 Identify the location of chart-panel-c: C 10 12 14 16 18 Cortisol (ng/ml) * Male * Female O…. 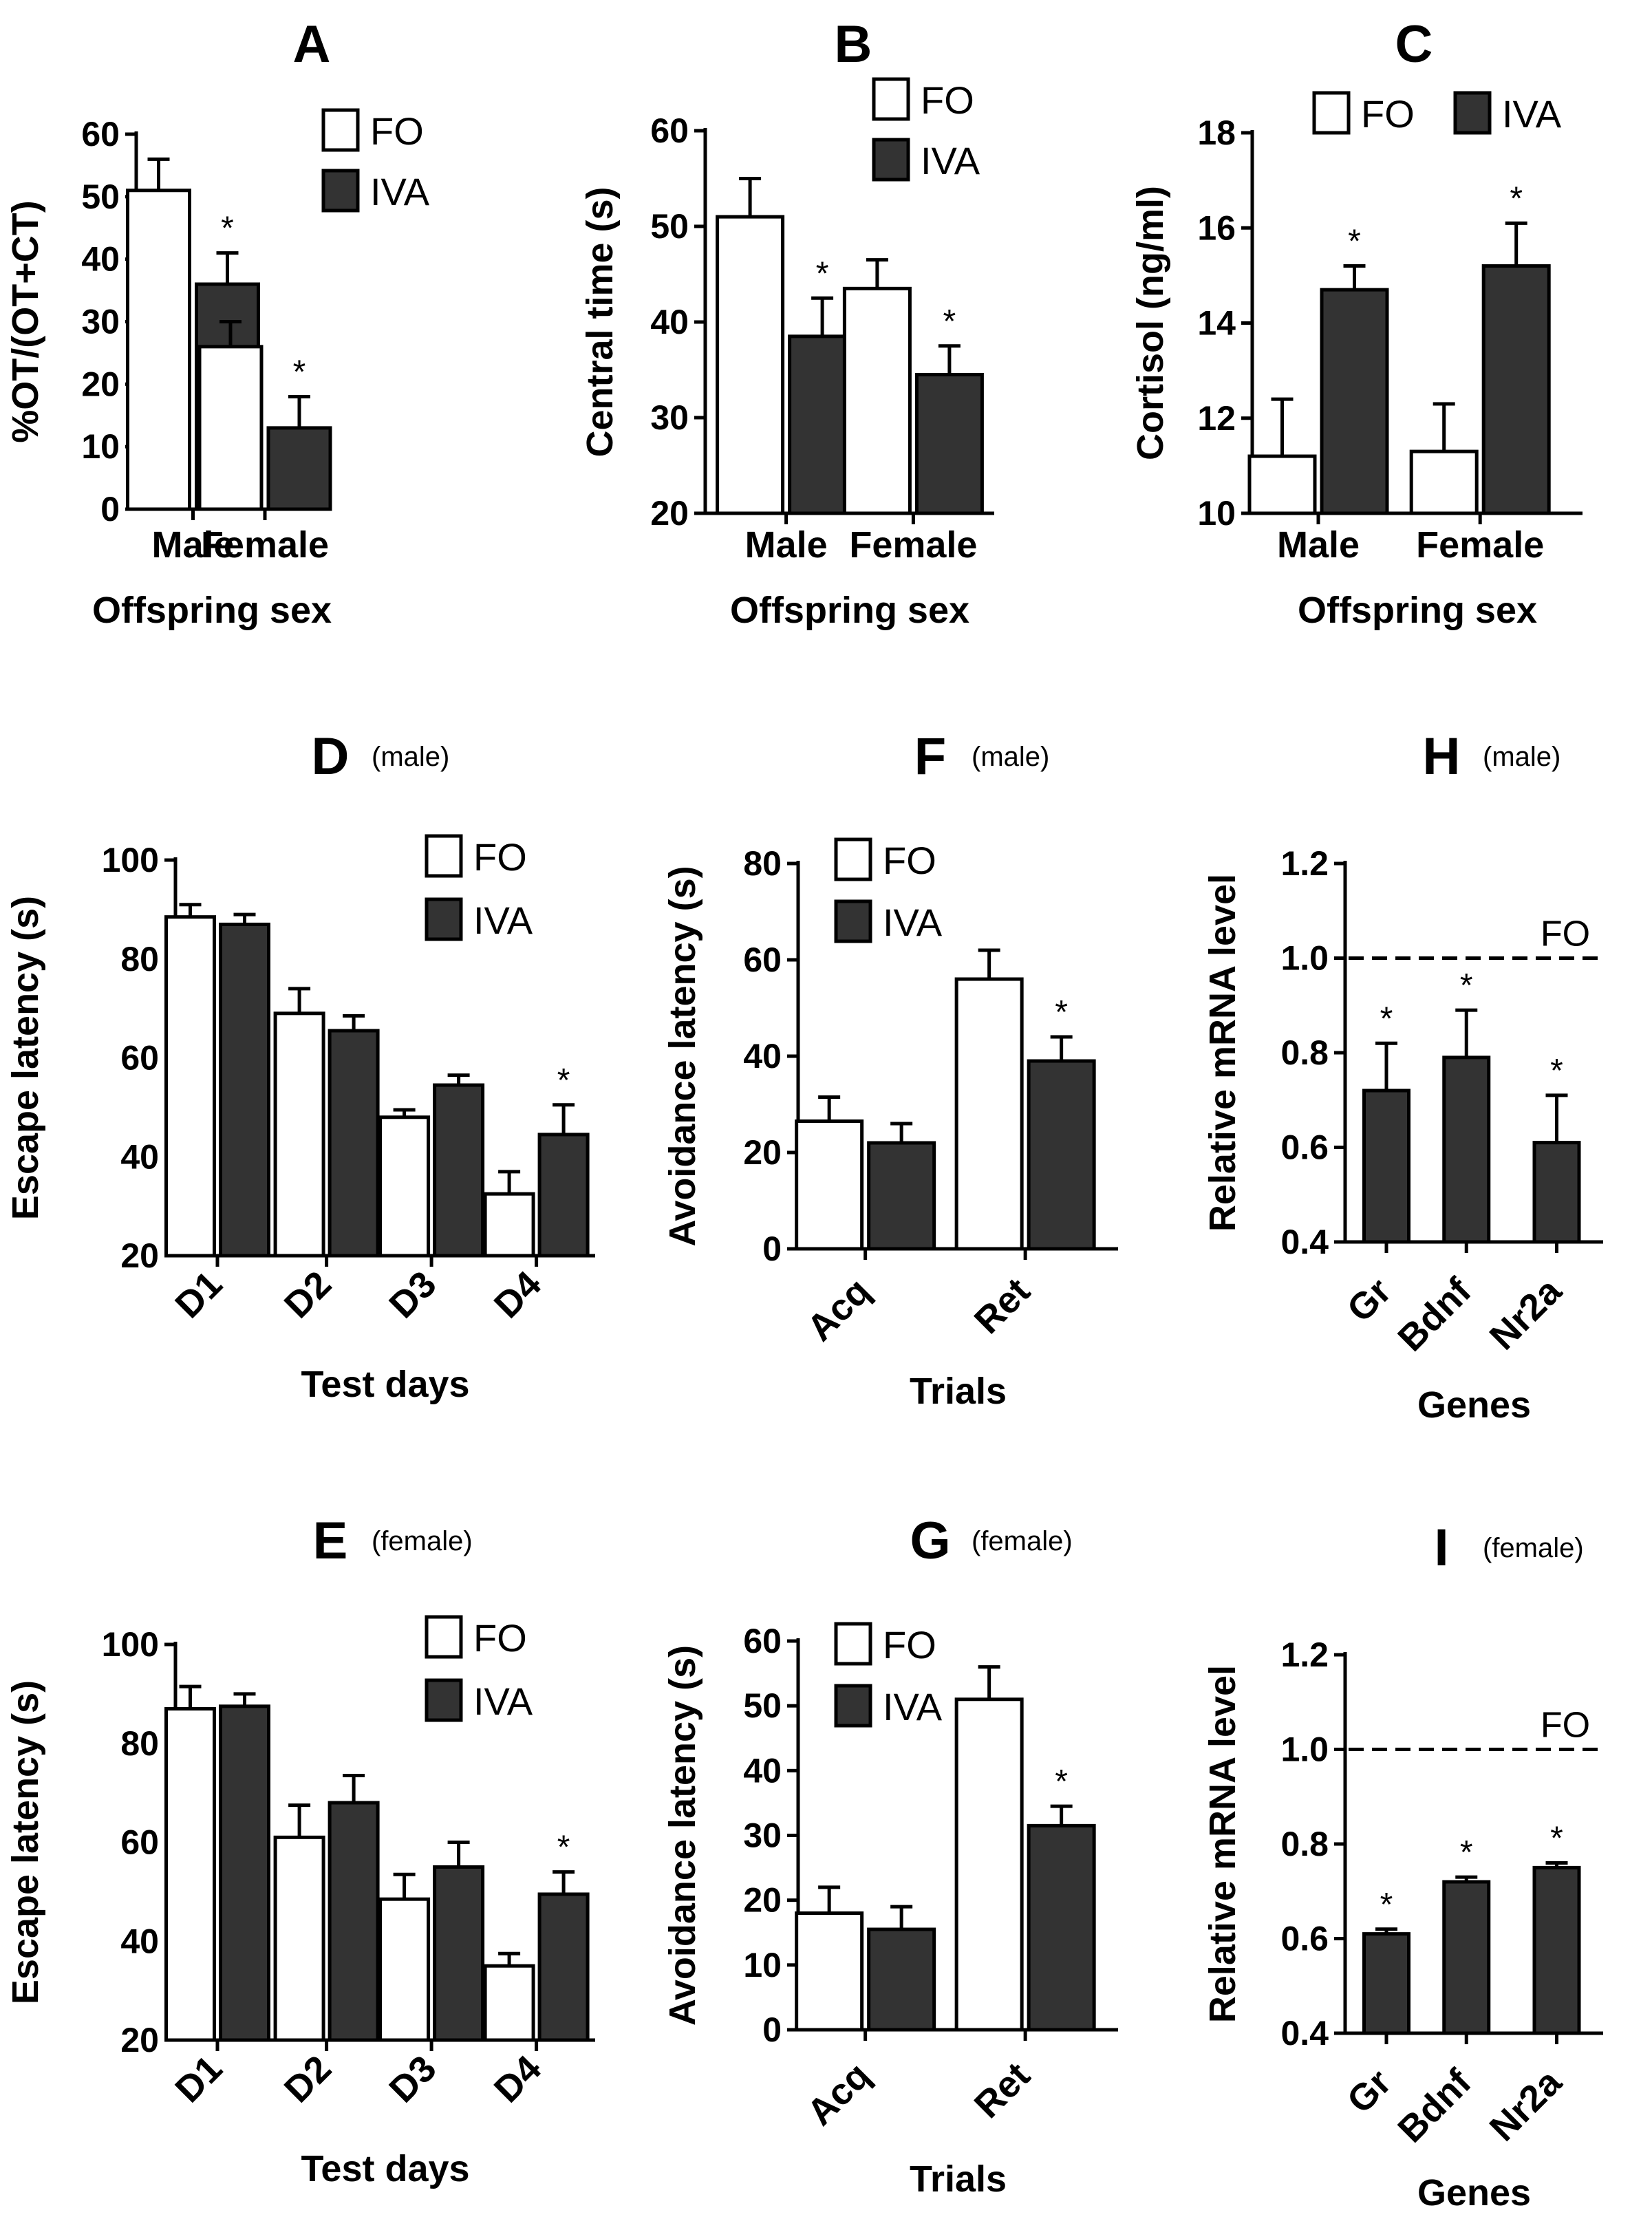
(1356, 323).